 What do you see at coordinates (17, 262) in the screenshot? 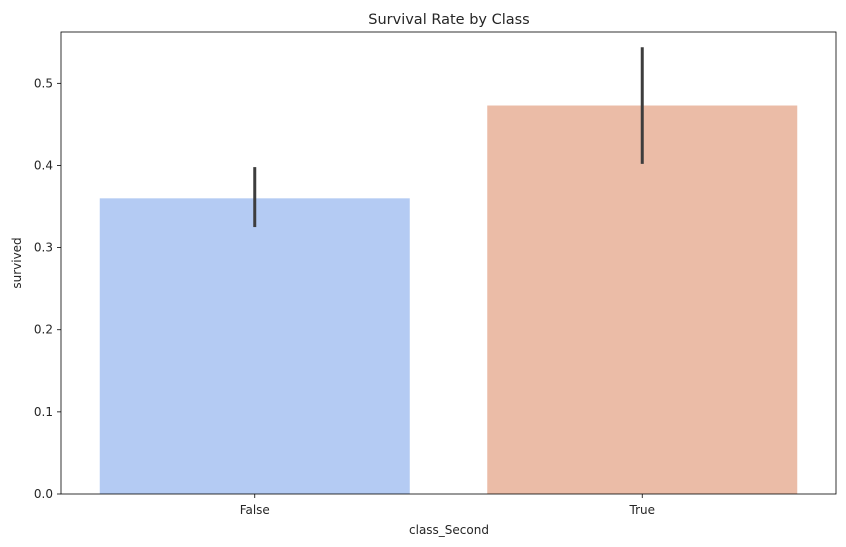
I see `y-axis-label: survived` at bounding box center [17, 262].